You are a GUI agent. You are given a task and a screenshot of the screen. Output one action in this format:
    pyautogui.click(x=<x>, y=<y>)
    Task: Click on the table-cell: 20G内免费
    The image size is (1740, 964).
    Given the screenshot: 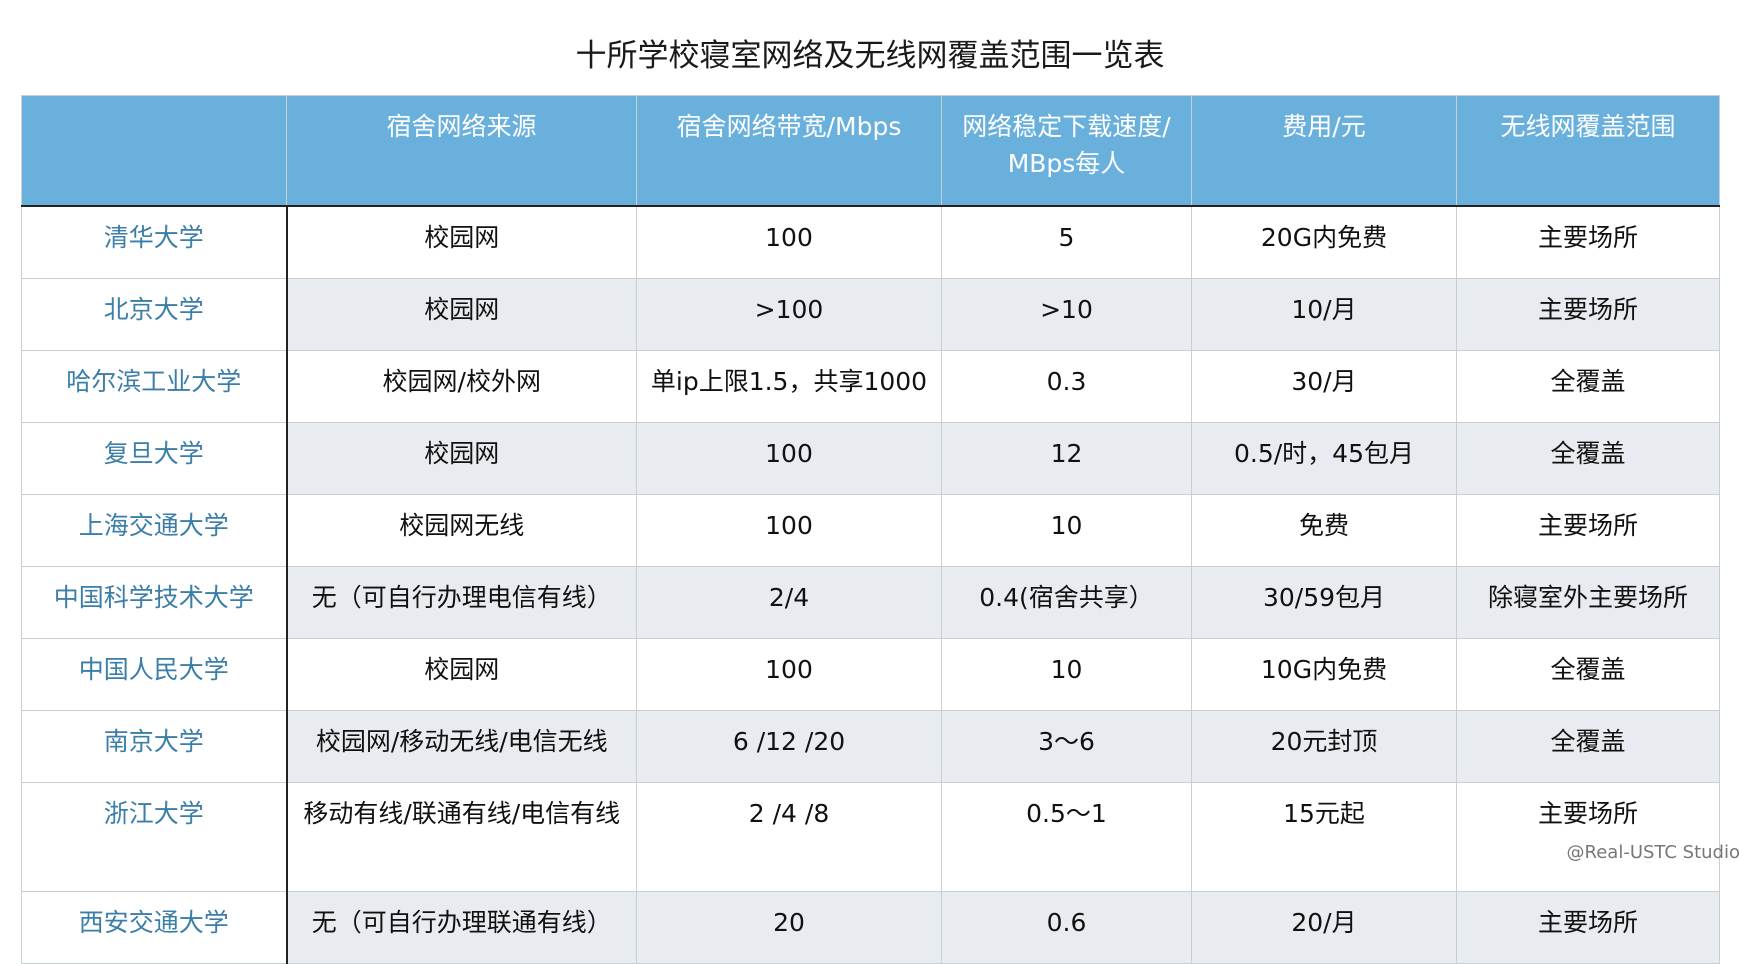 What is the action you would take?
    pyautogui.click(x=1324, y=242)
    